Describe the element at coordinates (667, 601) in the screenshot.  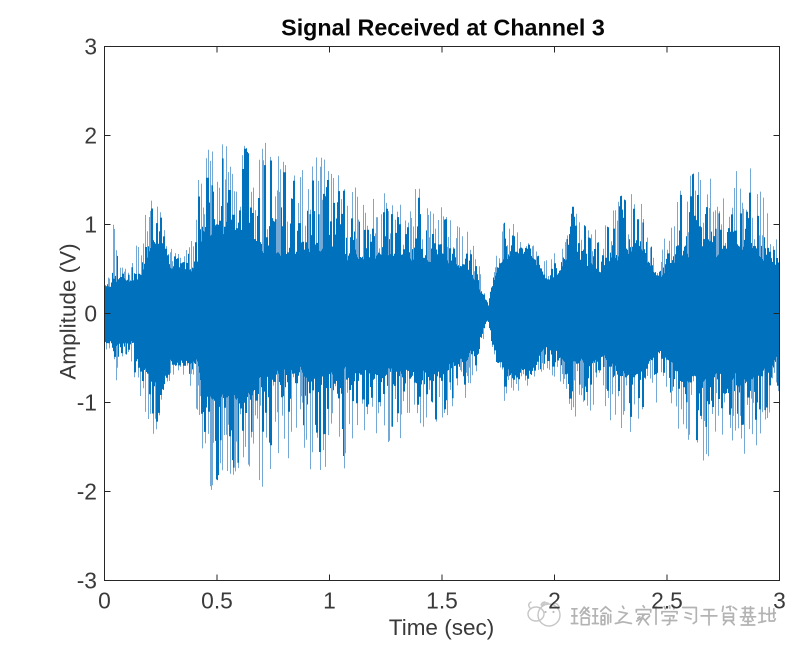
I see `svg-text: 2.5` at that location.